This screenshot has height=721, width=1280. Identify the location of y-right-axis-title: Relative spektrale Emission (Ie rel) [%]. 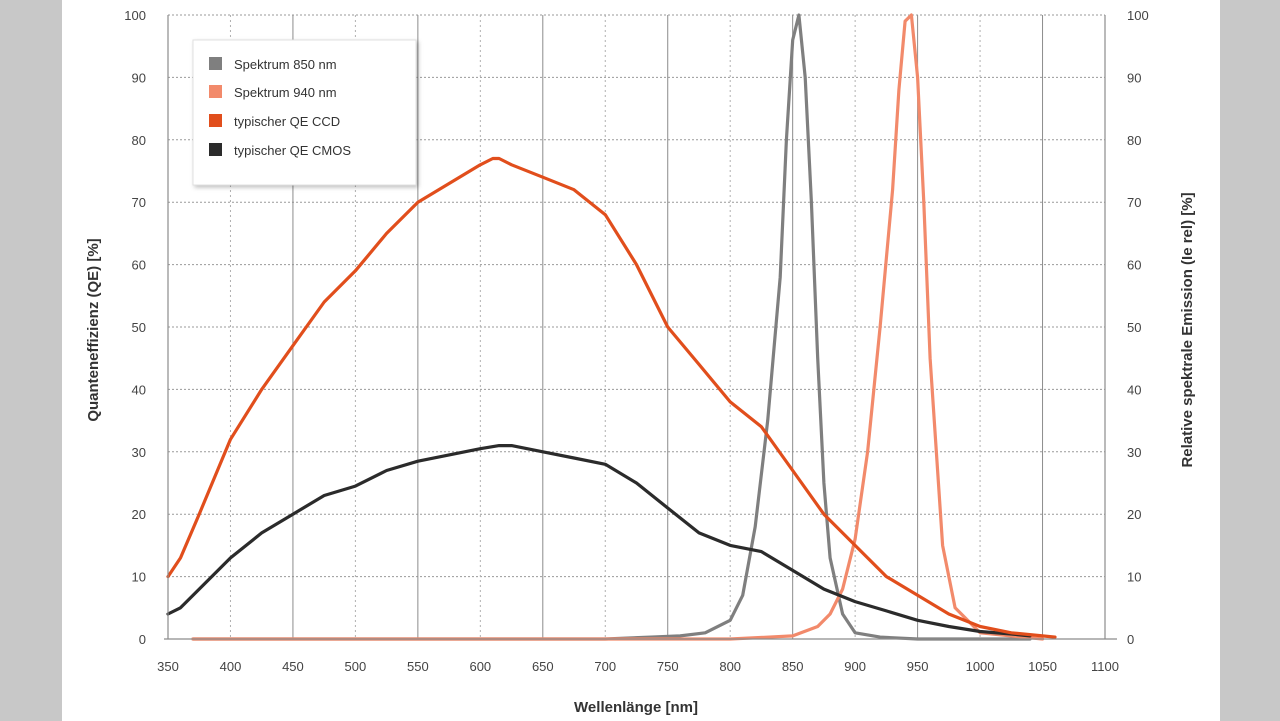
(1187, 329).